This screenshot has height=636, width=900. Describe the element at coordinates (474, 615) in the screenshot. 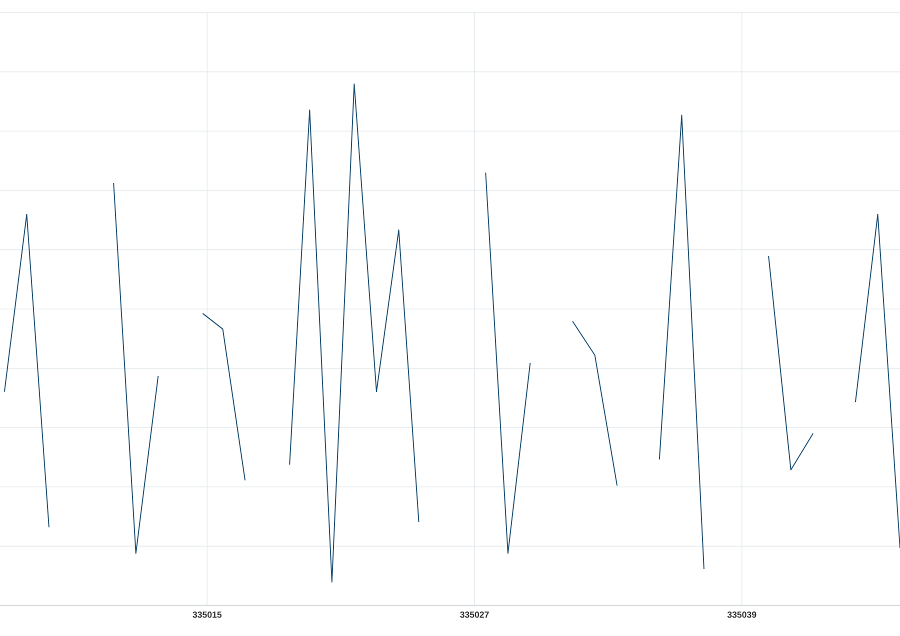

I see `x-tick-label: 335027` at that location.